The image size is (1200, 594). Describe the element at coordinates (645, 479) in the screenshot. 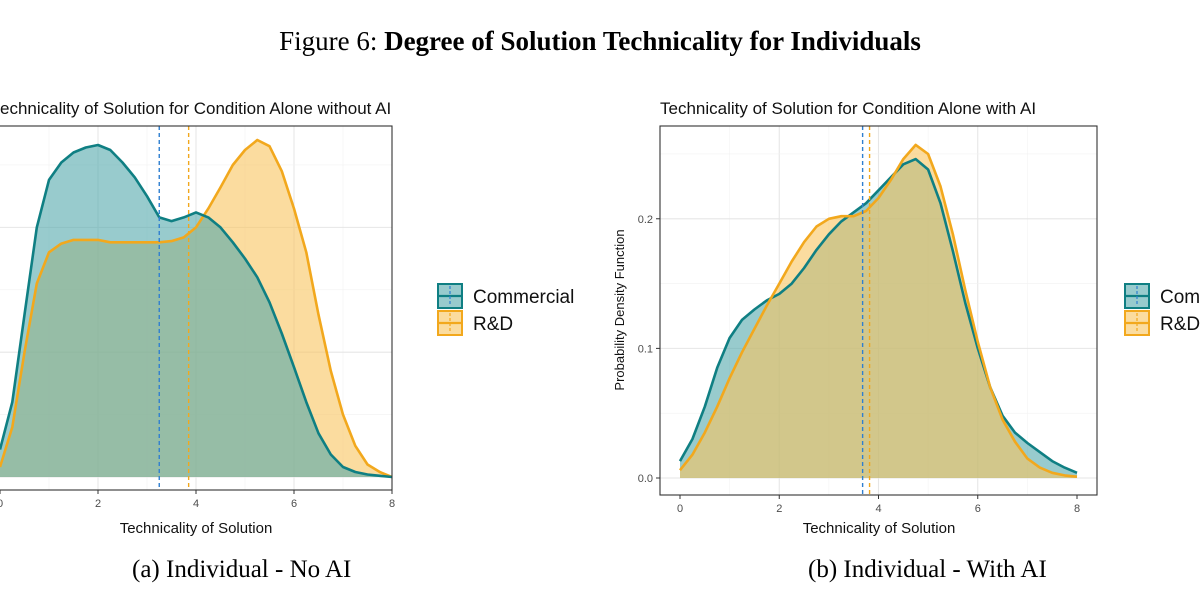

I see `y-tick-label: 0.0` at that location.